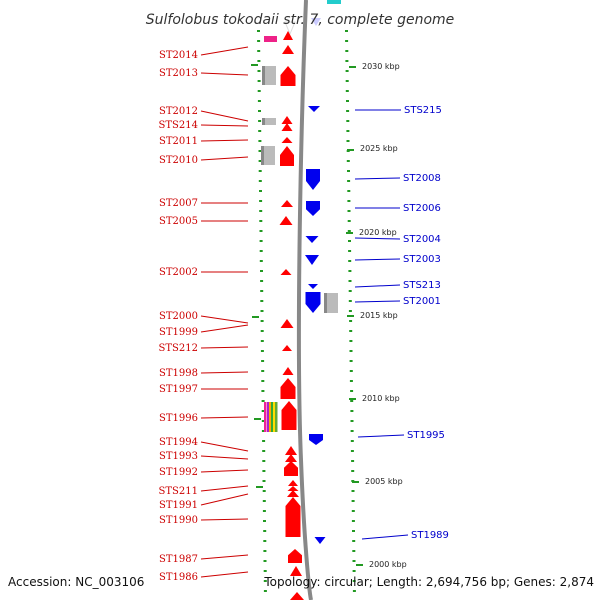  I want to click on gene-label-ST2014: ST2014, so click(178, 55).